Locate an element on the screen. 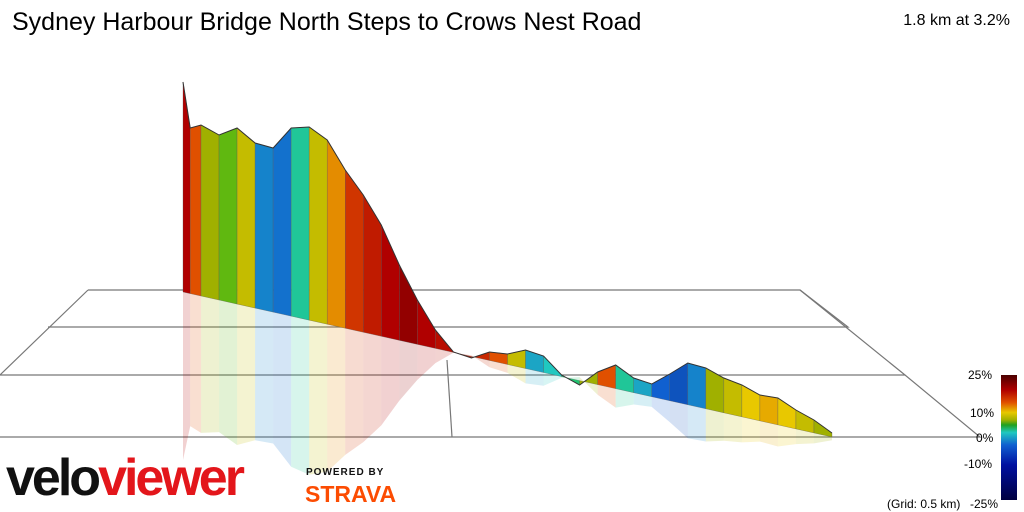  grid-back-frame is located at coordinates (449, 308).